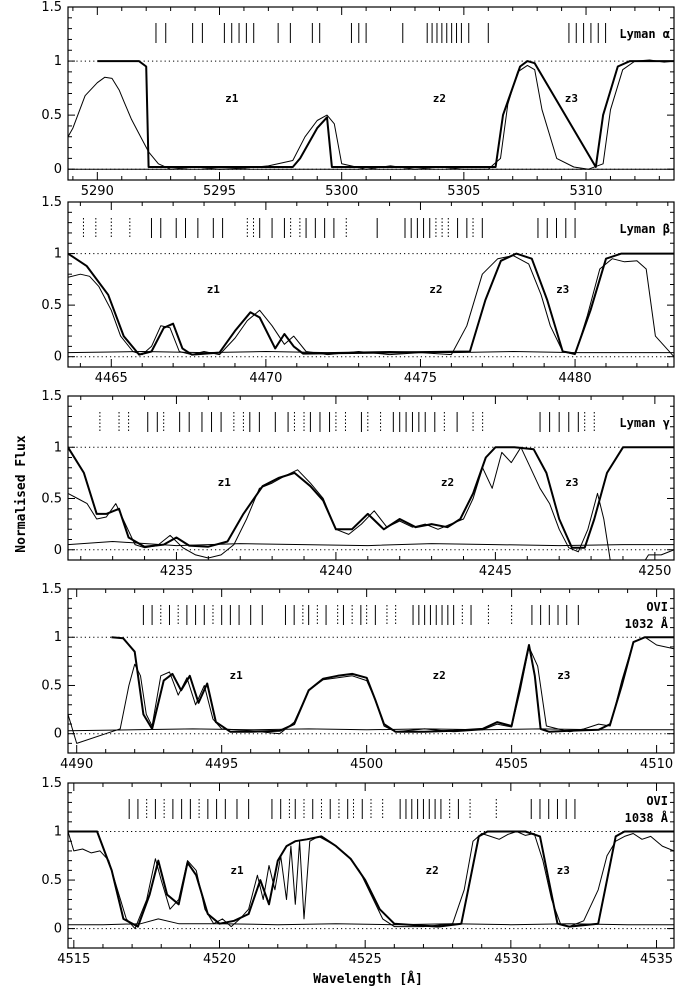 This screenshot has height=989, width=694. What do you see at coordinates (647, 817) in the screenshot?
I see `panel-label-line: 1038 Å` at bounding box center [647, 817].